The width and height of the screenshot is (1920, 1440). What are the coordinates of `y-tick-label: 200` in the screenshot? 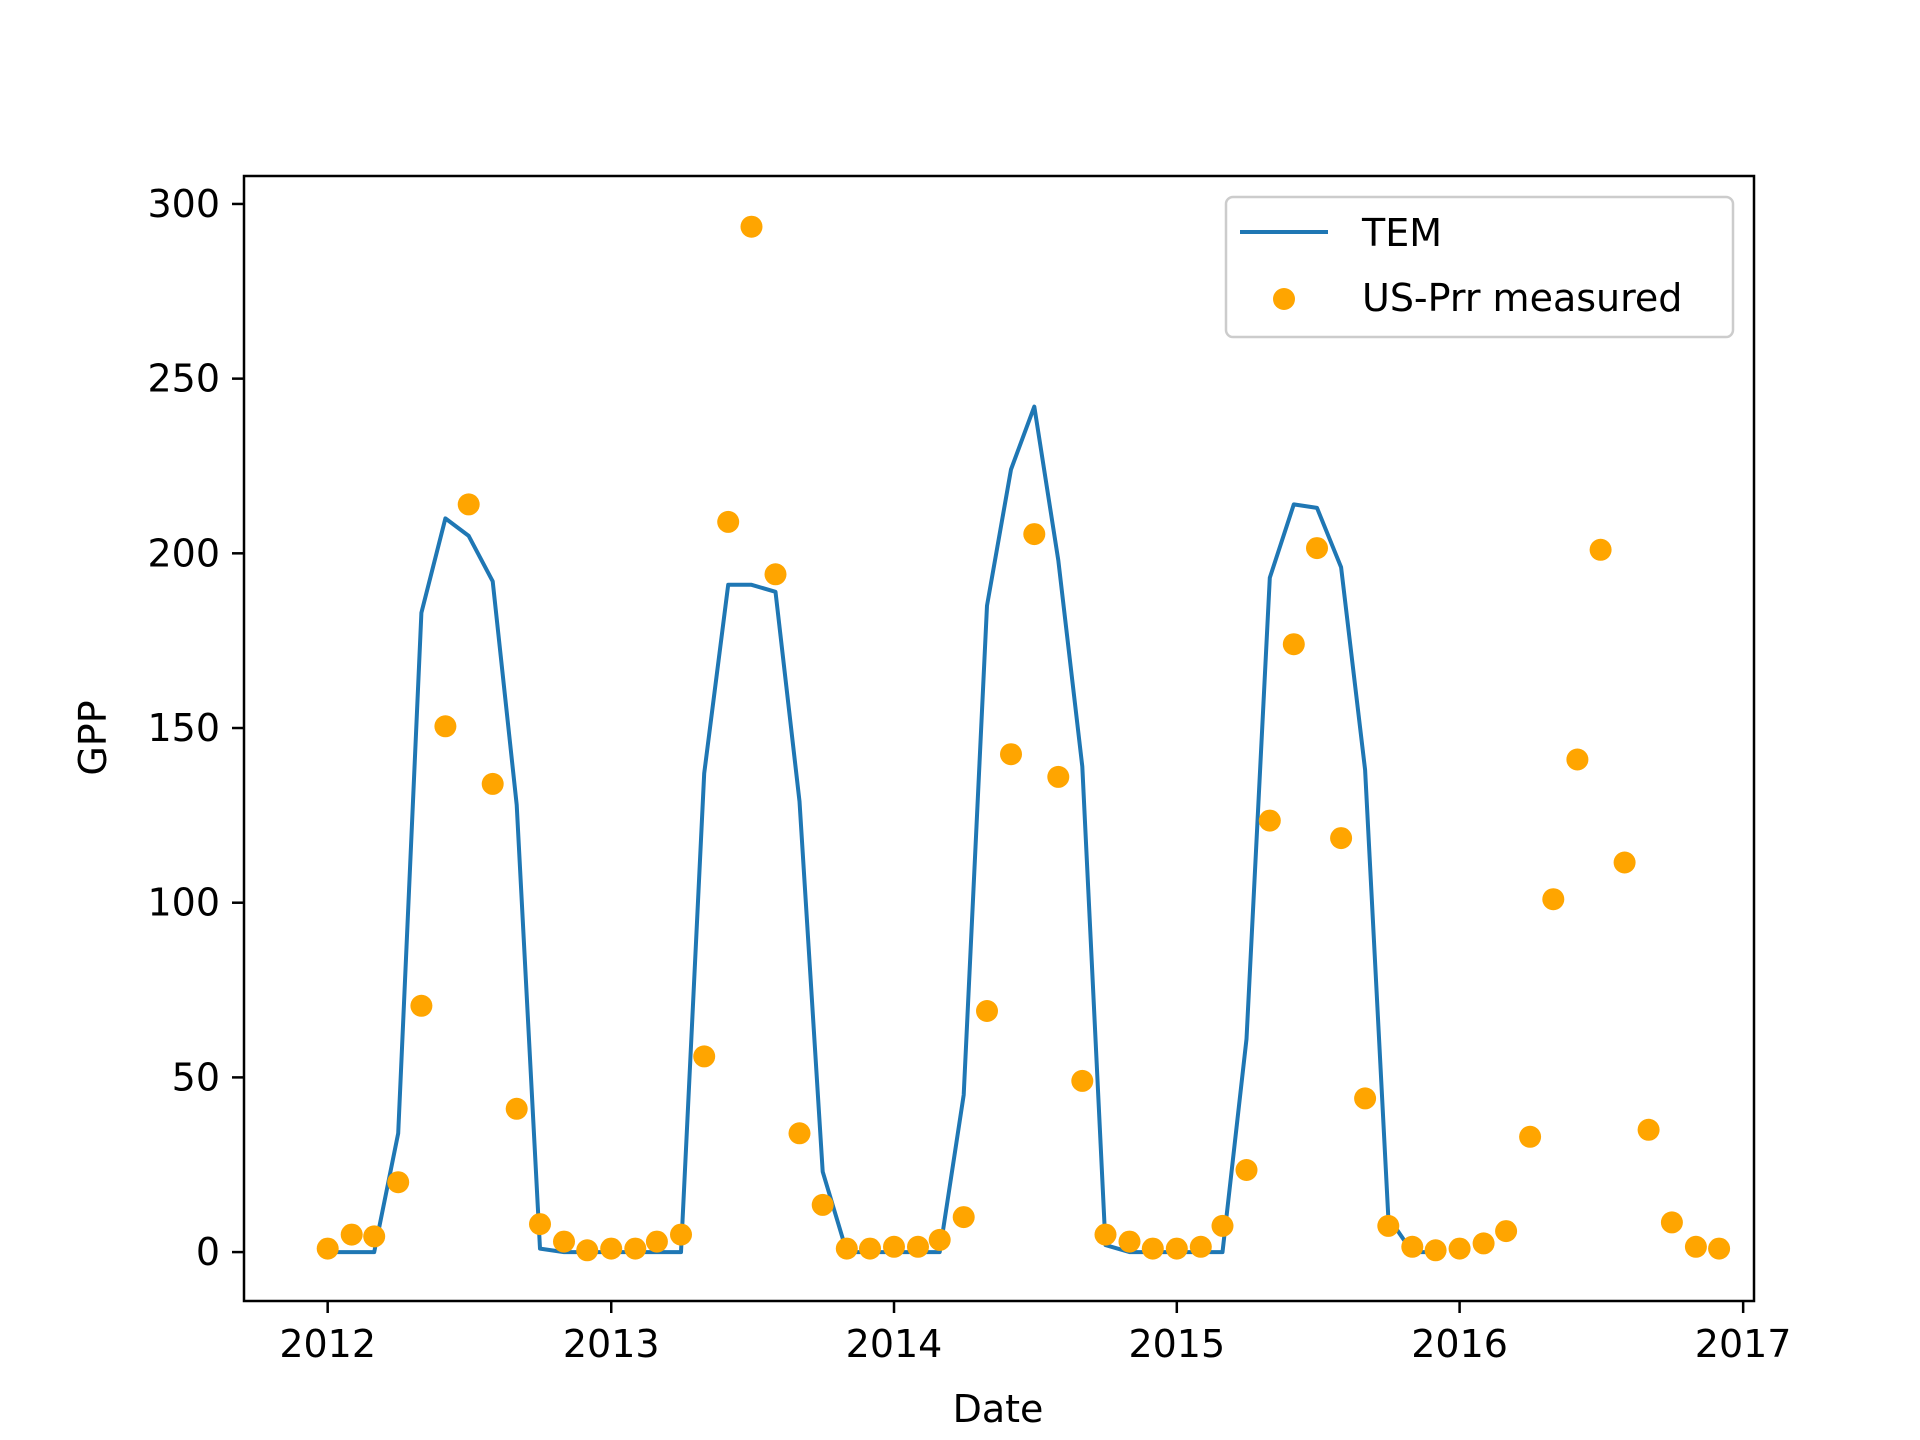 It's located at (183, 553).